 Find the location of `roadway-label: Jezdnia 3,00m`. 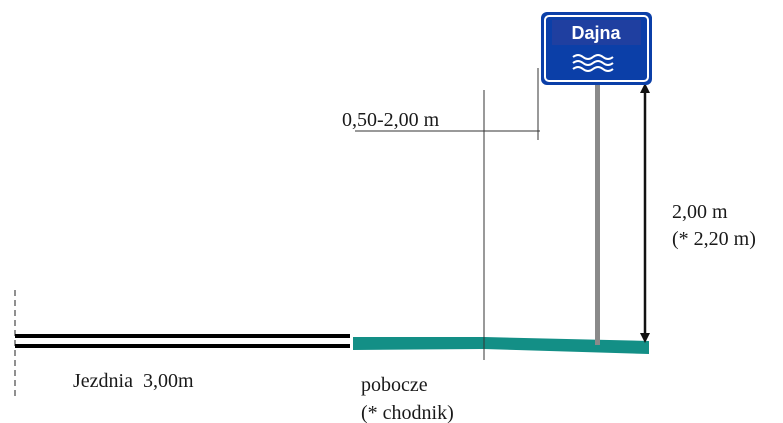

roadway-label: Jezdnia 3,00m is located at coordinates (133, 381).